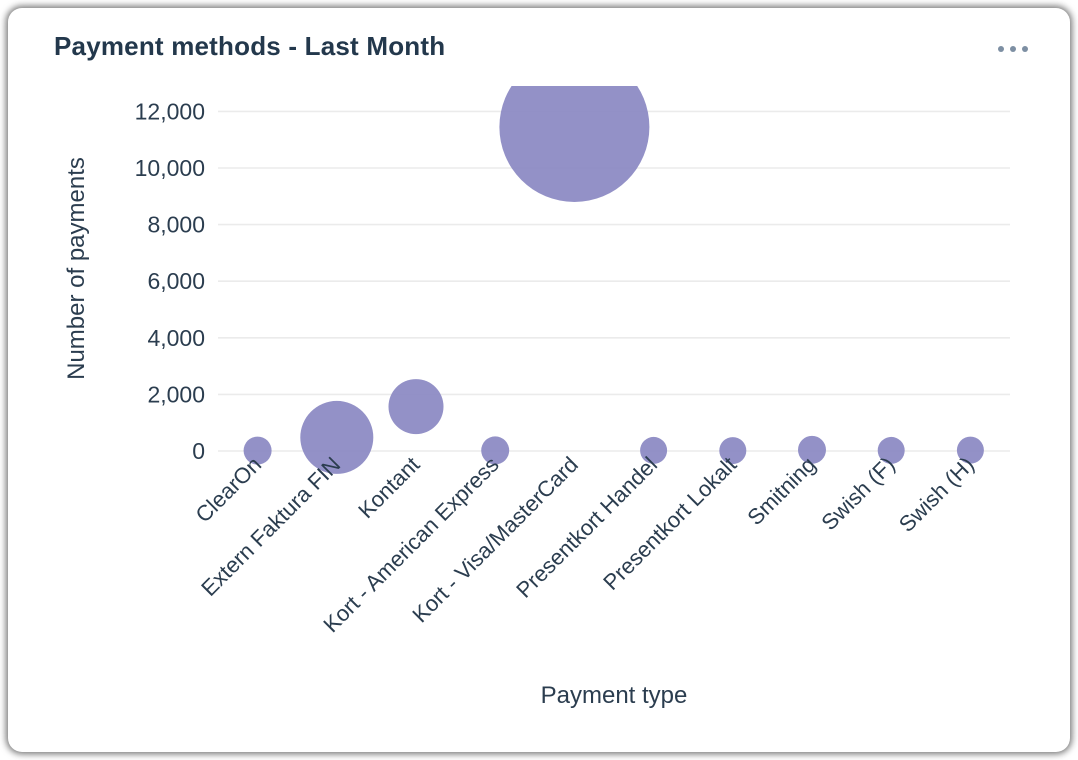 Image resolution: width=1078 pixels, height=760 pixels. Describe the element at coordinates (654, 450) in the screenshot. I see `bubble-presentkort-handel` at that location.